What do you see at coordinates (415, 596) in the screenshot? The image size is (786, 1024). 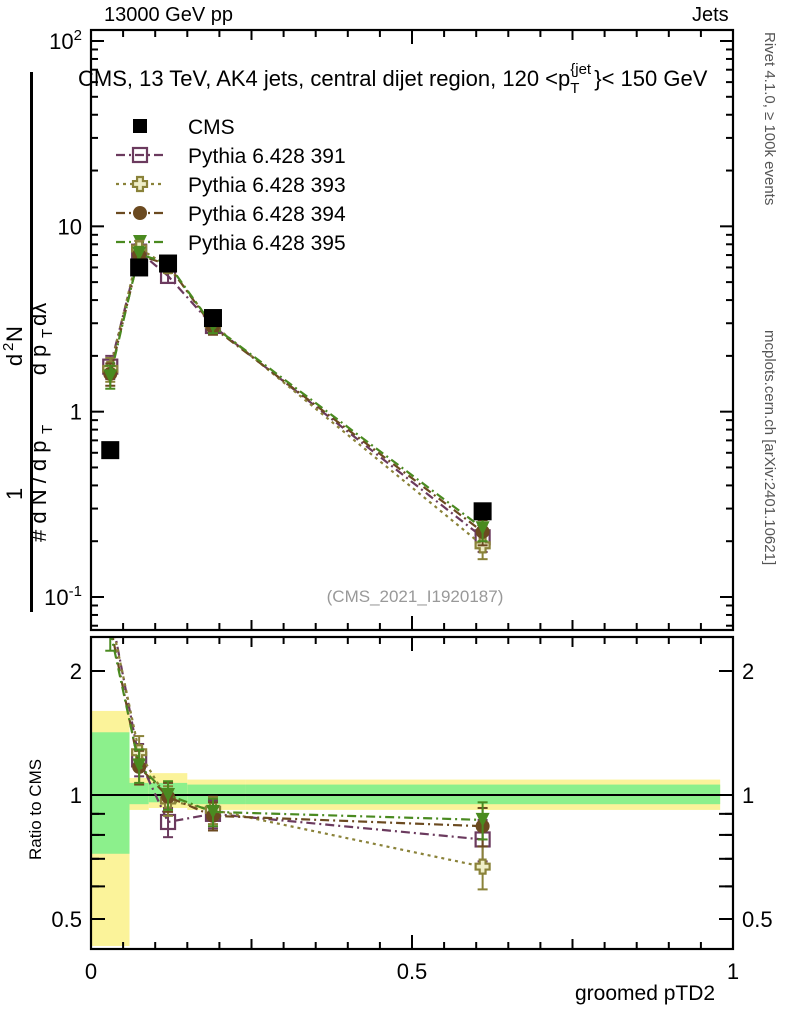 I see `analysis-id-watermark: (CMS_2021_I1920187)` at bounding box center [415, 596].